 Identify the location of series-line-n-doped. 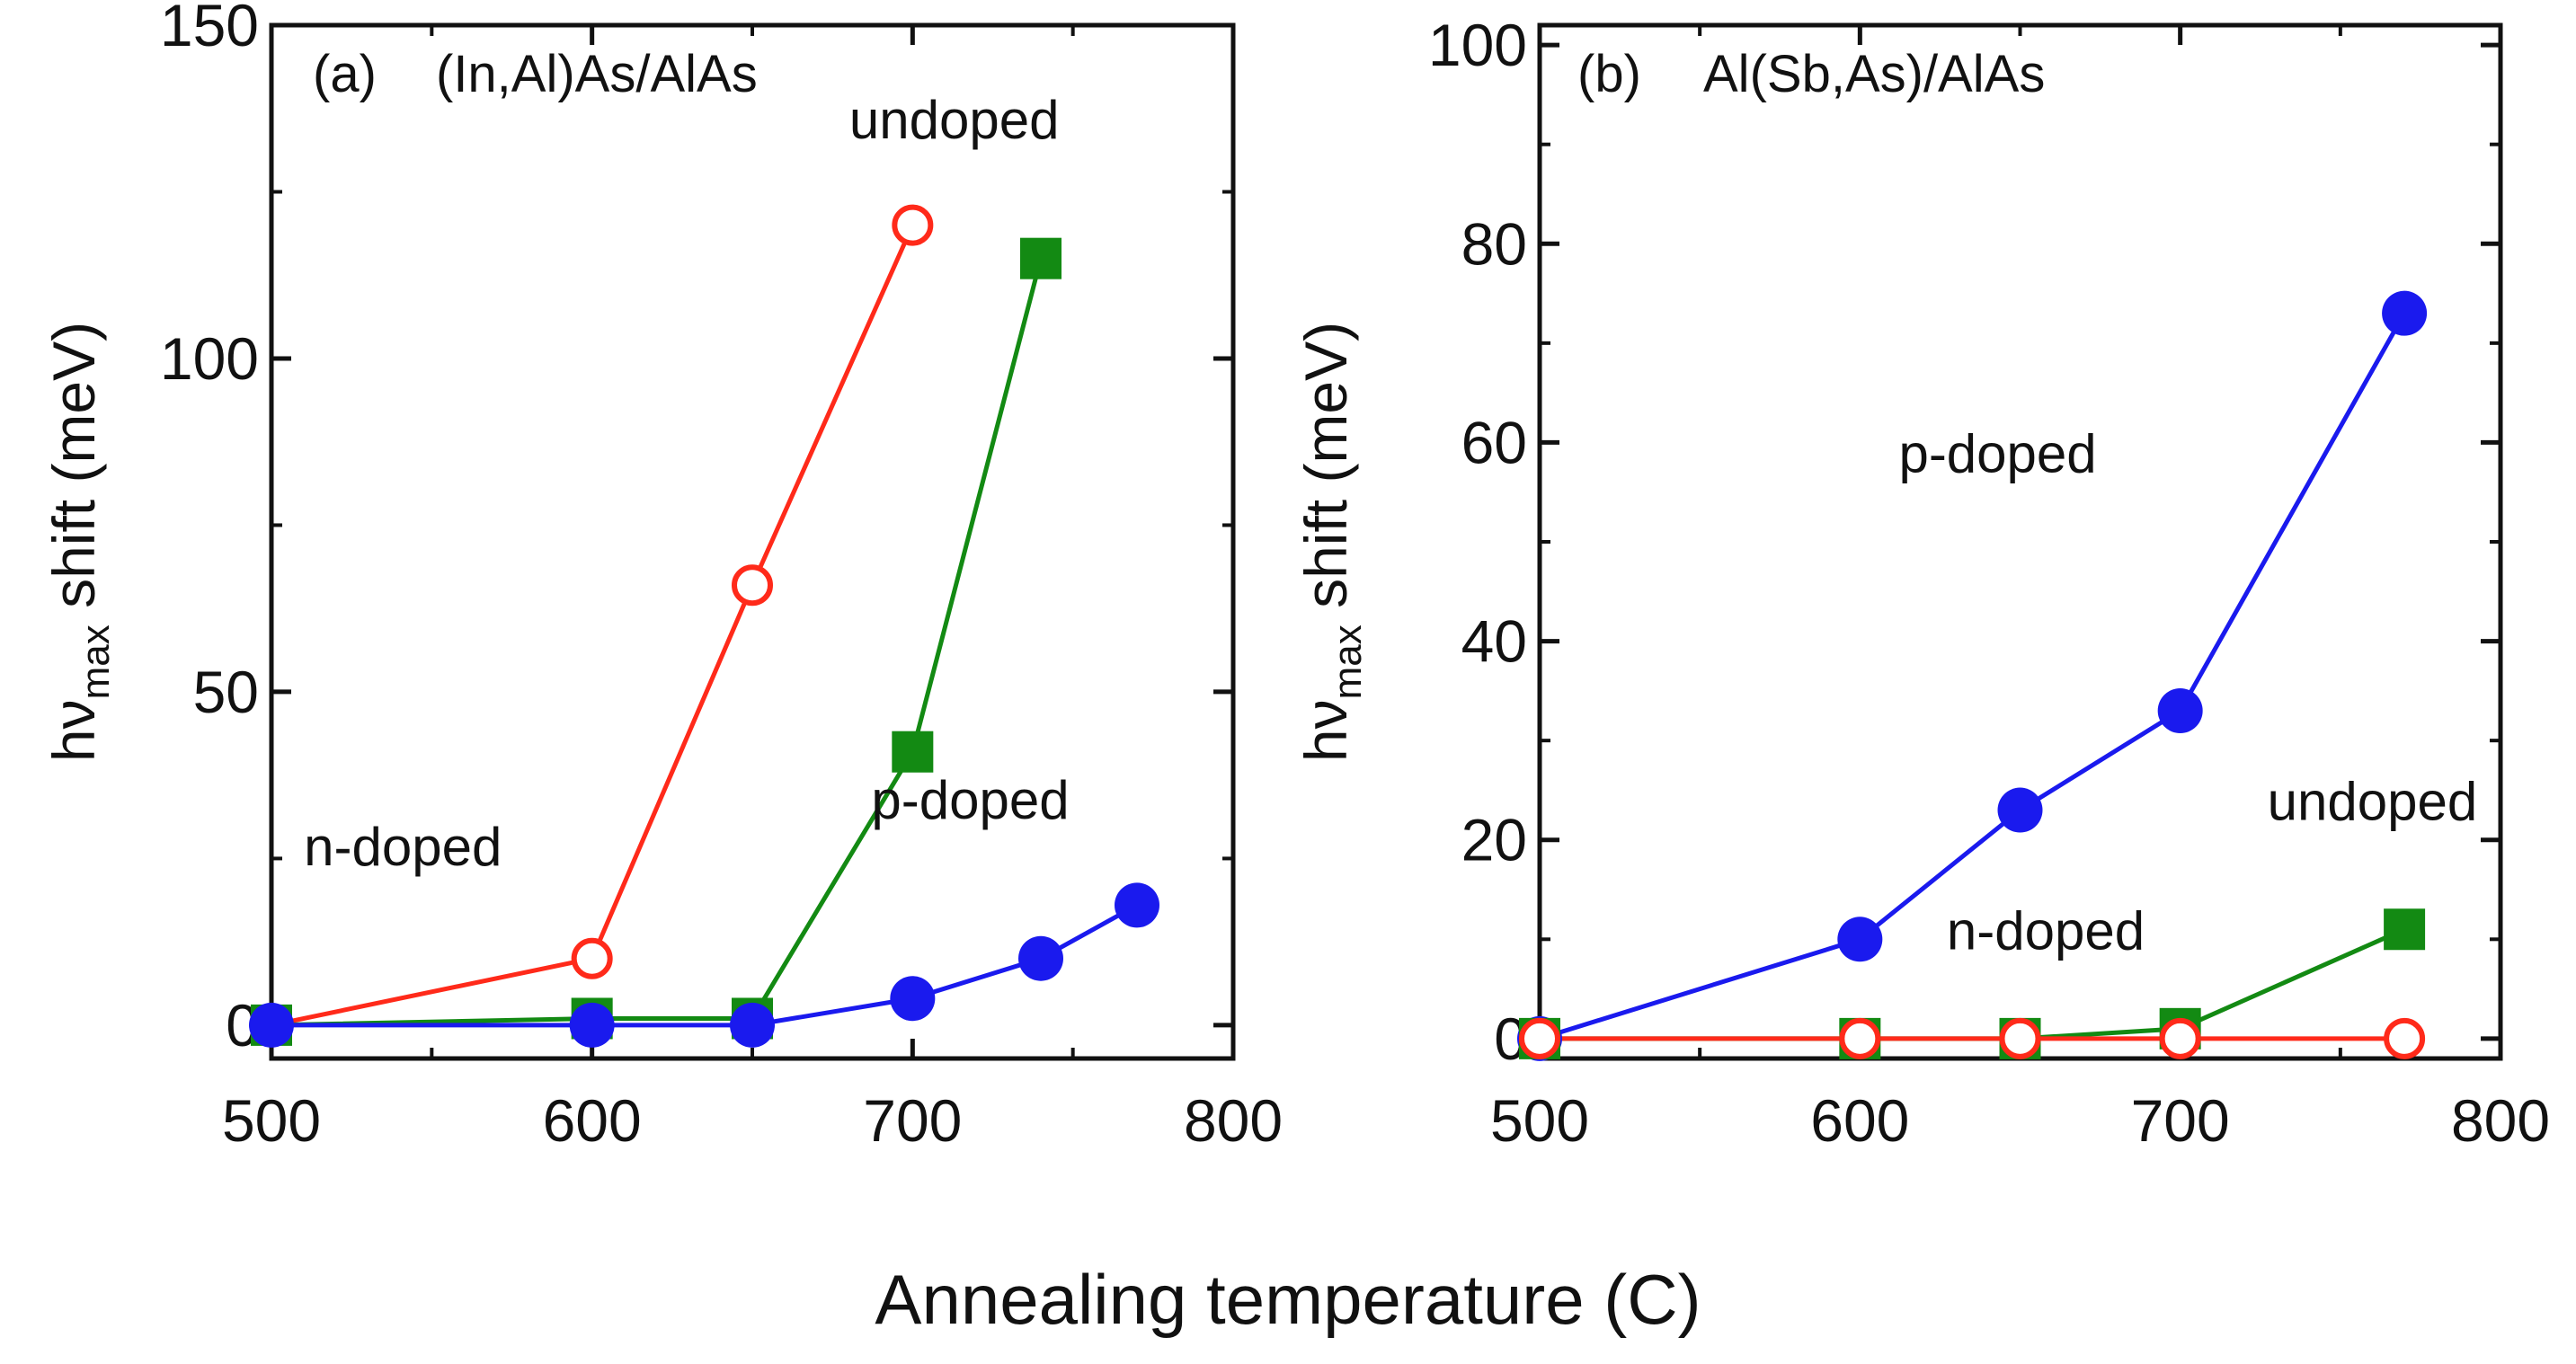
(593, 626).